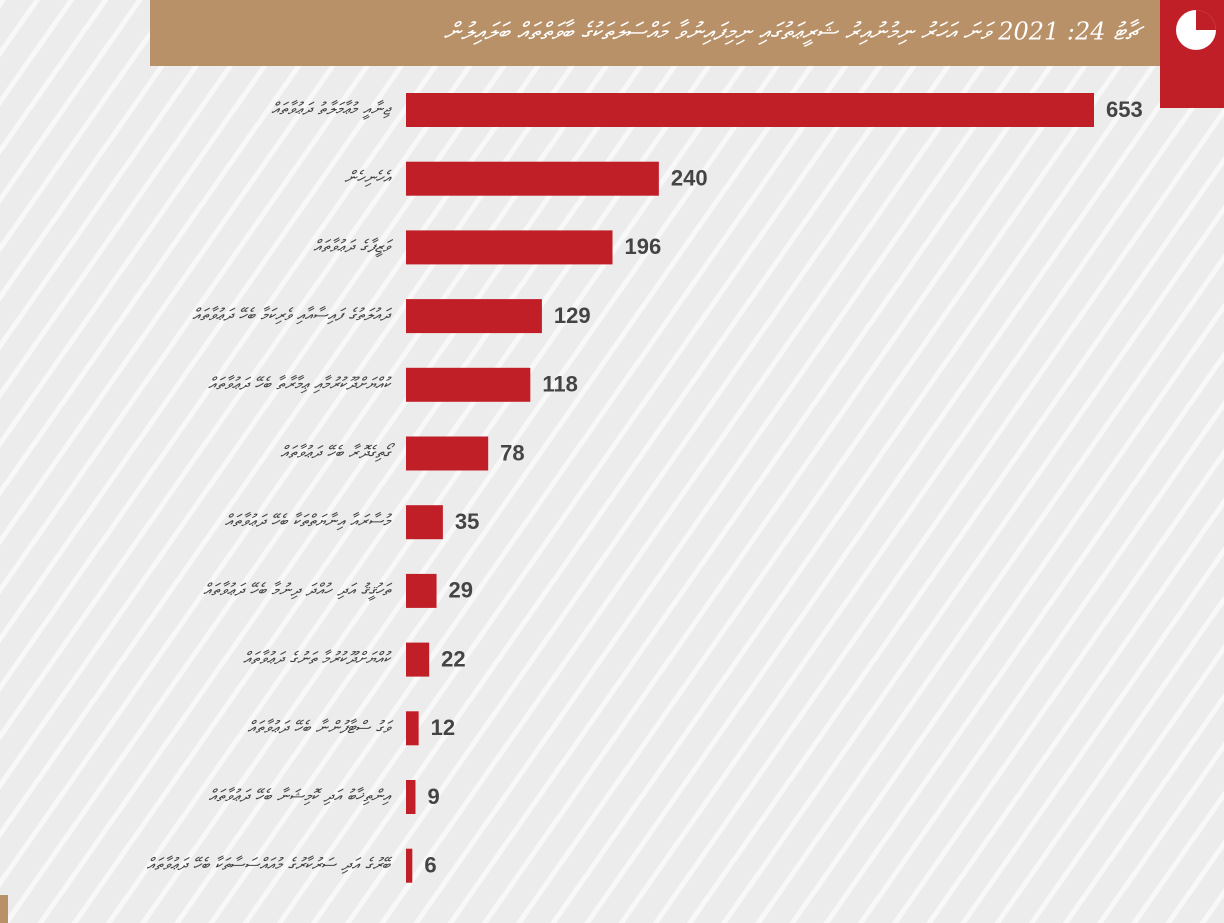 The width and height of the screenshot is (1224, 923). I want to click on value-label: 35, so click(467, 521).